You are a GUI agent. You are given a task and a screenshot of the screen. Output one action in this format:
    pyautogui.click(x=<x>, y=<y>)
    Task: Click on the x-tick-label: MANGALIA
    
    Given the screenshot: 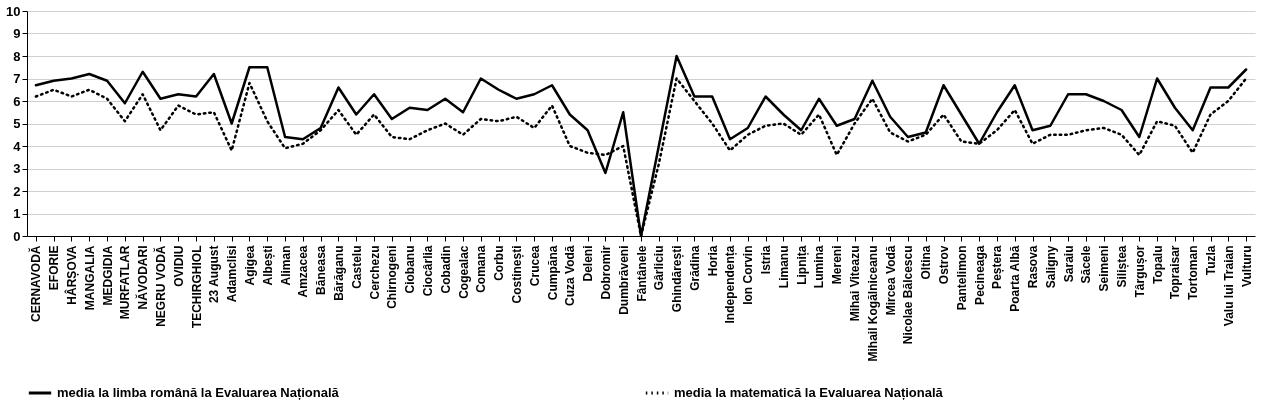 What is the action you would take?
    pyautogui.click(x=89, y=278)
    